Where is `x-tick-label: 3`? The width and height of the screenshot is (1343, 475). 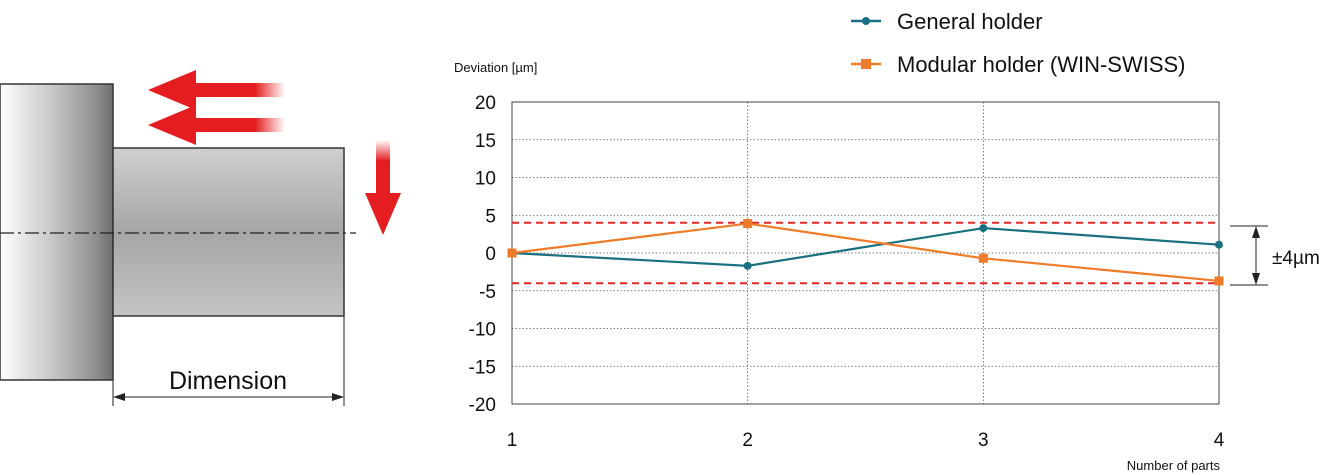
x-tick-label: 3 is located at coordinates (983, 440).